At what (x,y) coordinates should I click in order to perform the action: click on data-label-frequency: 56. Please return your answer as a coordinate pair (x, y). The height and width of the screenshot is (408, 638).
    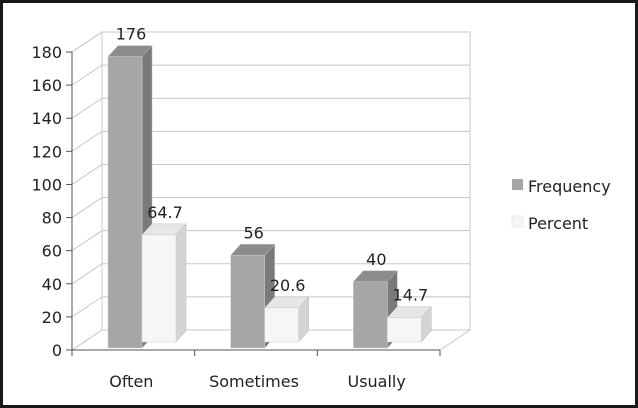
    Looking at the image, I should click on (253, 232).